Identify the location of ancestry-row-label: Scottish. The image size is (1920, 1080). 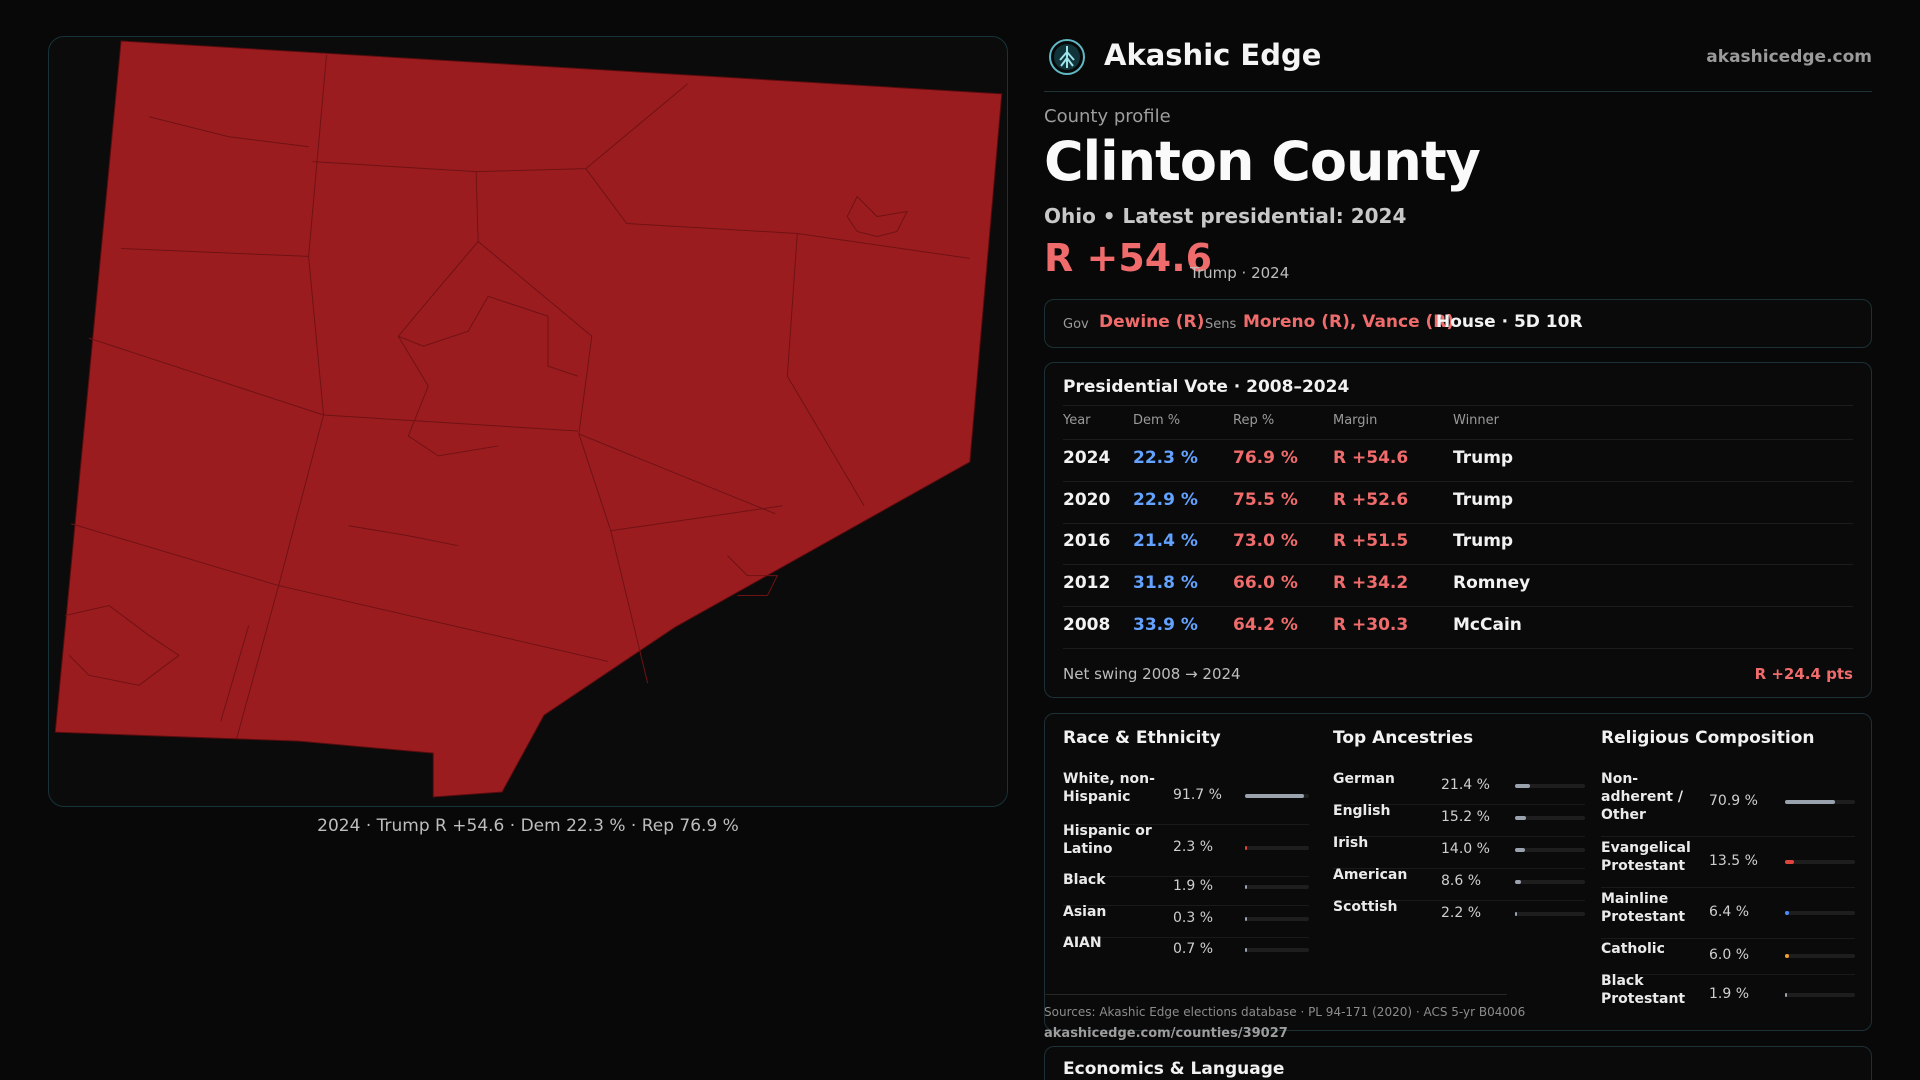
(1365, 907).